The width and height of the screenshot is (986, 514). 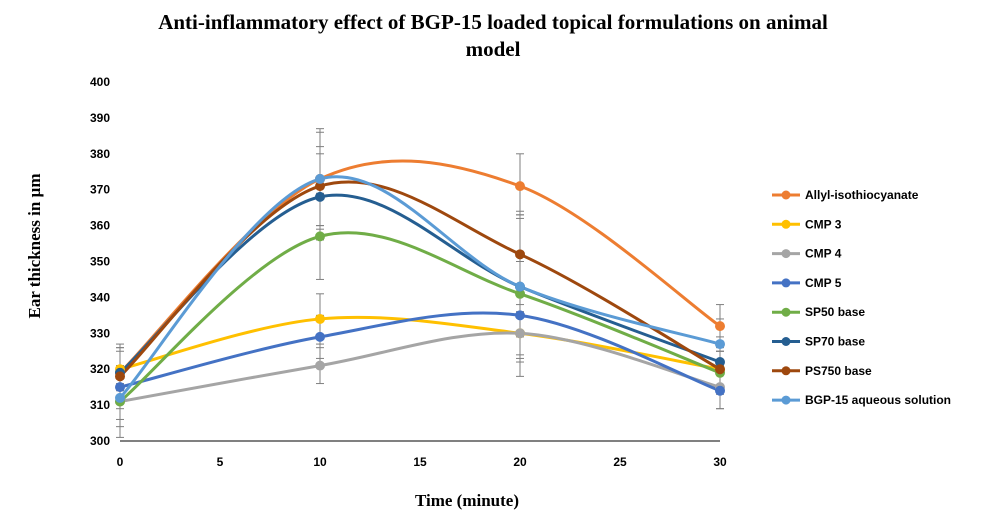 What do you see at coordinates (220, 462) in the screenshot?
I see `x-tick-label: 5` at bounding box center [220, 462].